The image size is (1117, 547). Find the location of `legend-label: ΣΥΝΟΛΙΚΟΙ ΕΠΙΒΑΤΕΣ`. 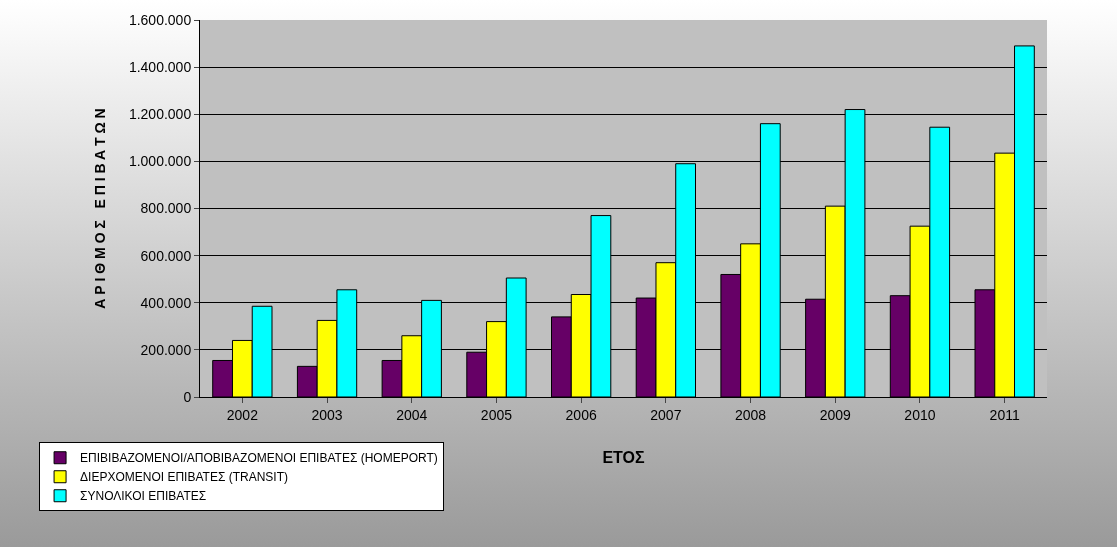

legend-label: ΣΥΝΟΛΙΚΟΙ ΕΠΙΒΑΤΕΣ is located at coordinates (143, 496).